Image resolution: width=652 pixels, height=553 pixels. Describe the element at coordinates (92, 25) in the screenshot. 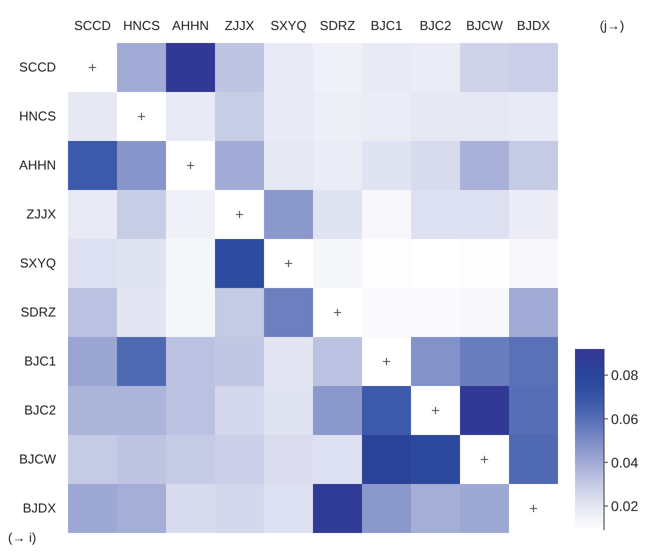

I see `x-tick-label: SCCD` at that location.